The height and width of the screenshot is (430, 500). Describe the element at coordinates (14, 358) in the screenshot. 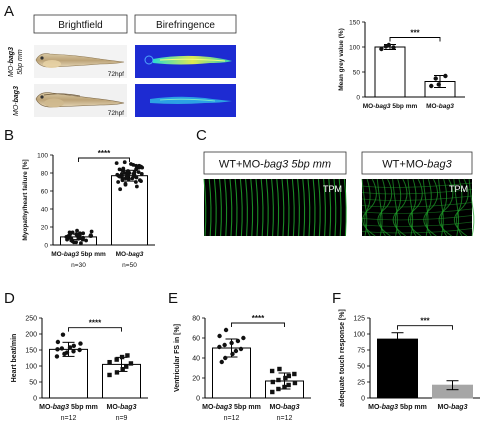

I see `y-axis-label: Heart beat/min` at that location.